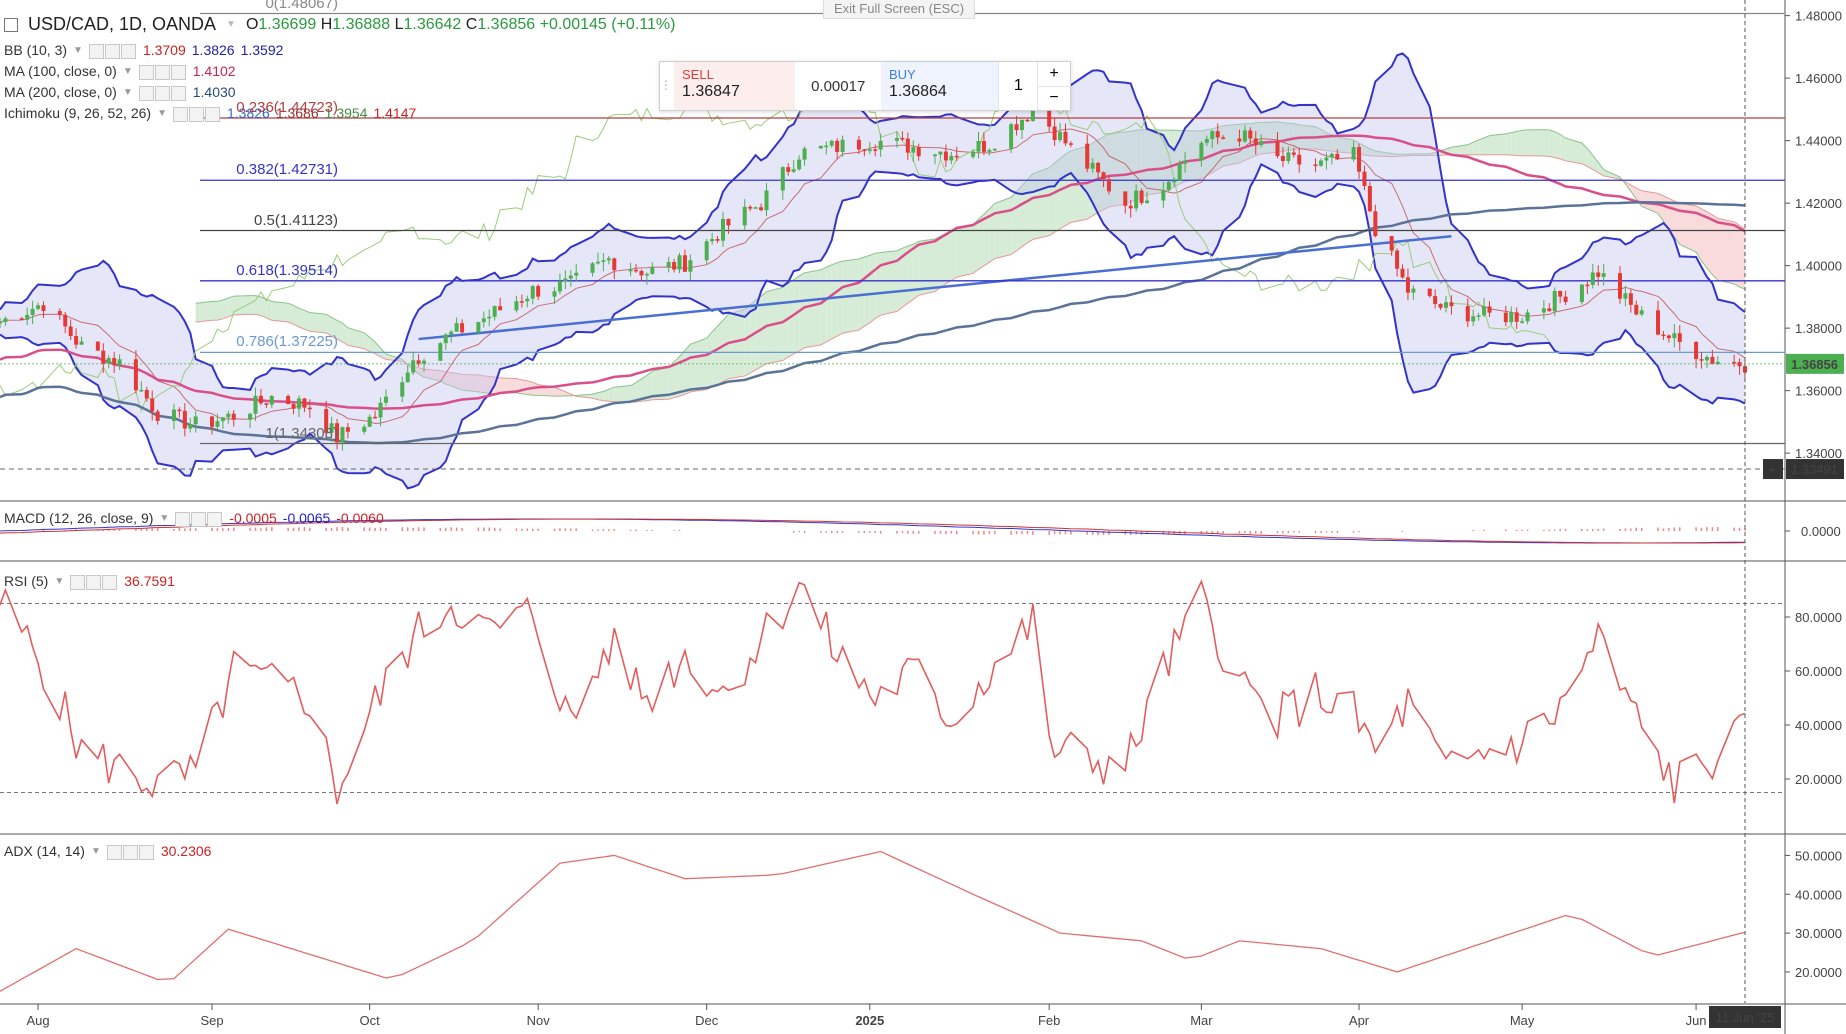 The height and width of the screenshot is (1034, 1846). I want to click on macd-legend-value: -0.0060, so click(360, 518).